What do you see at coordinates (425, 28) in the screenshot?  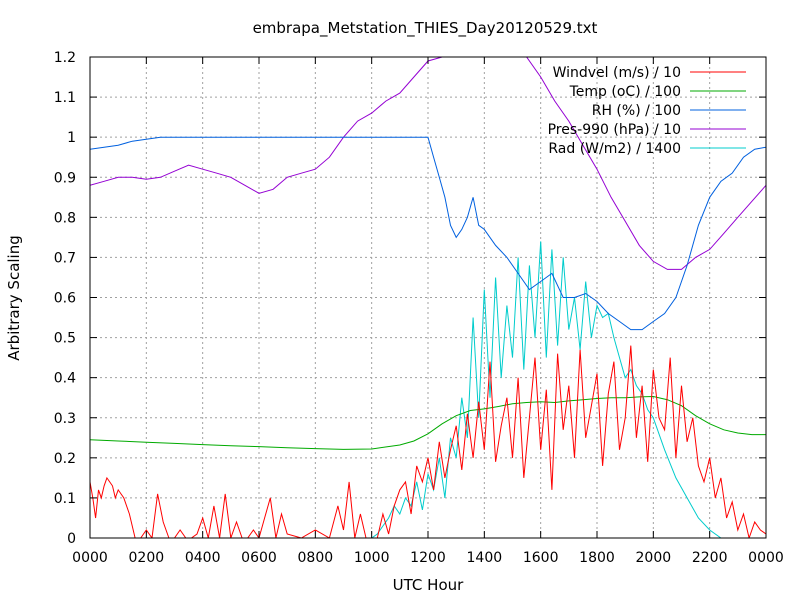 I see `chart-title: embrapa_Metstation_THIES_Day20120529.txt` at bounding box center [425, 28].